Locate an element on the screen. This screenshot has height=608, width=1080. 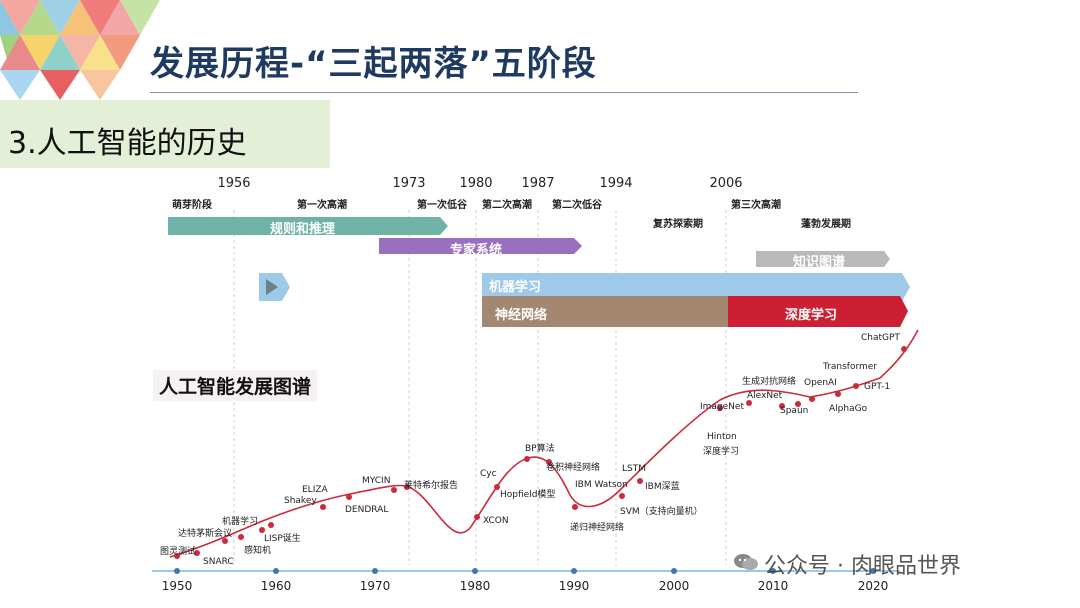
band-label-rules: 规则和推理 is located at coordinates (303, 229).